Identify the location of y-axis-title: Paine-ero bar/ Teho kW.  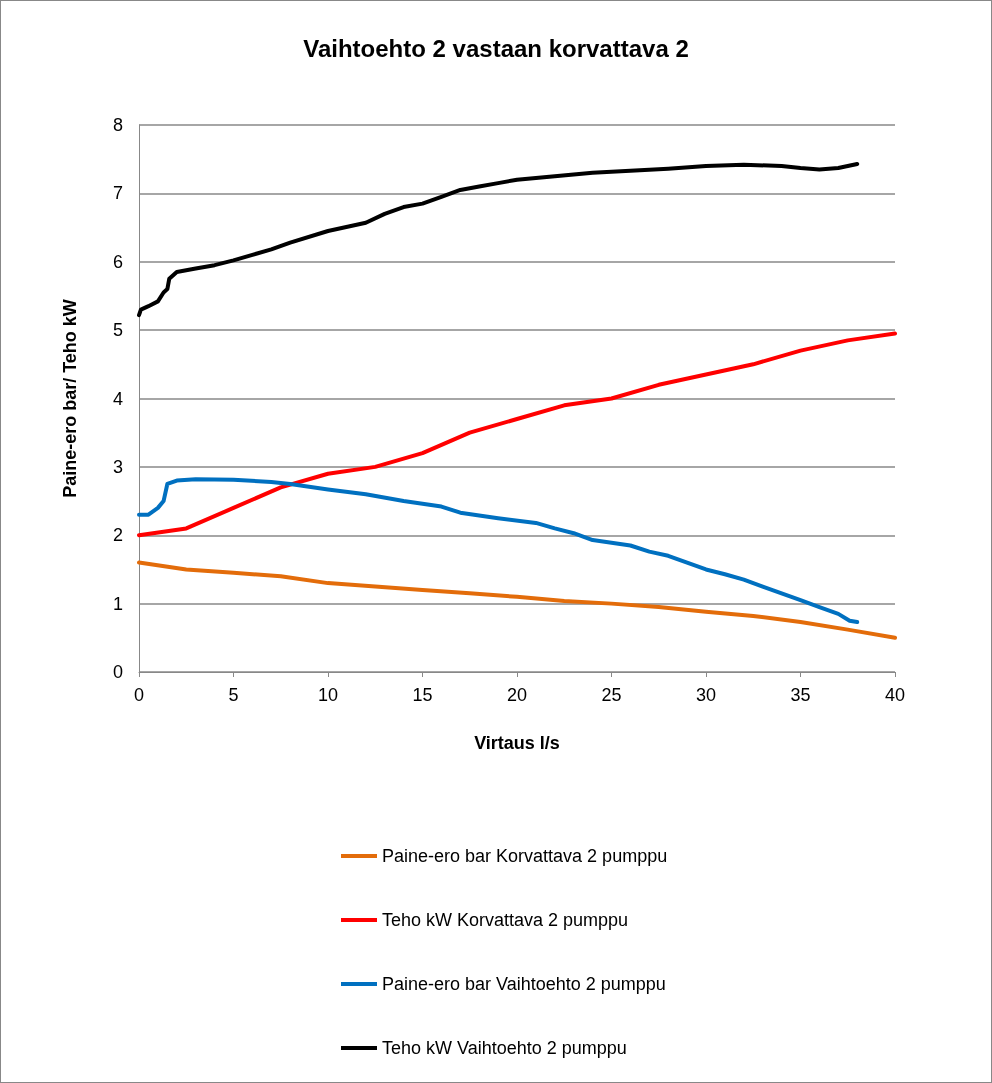
(70, 398).